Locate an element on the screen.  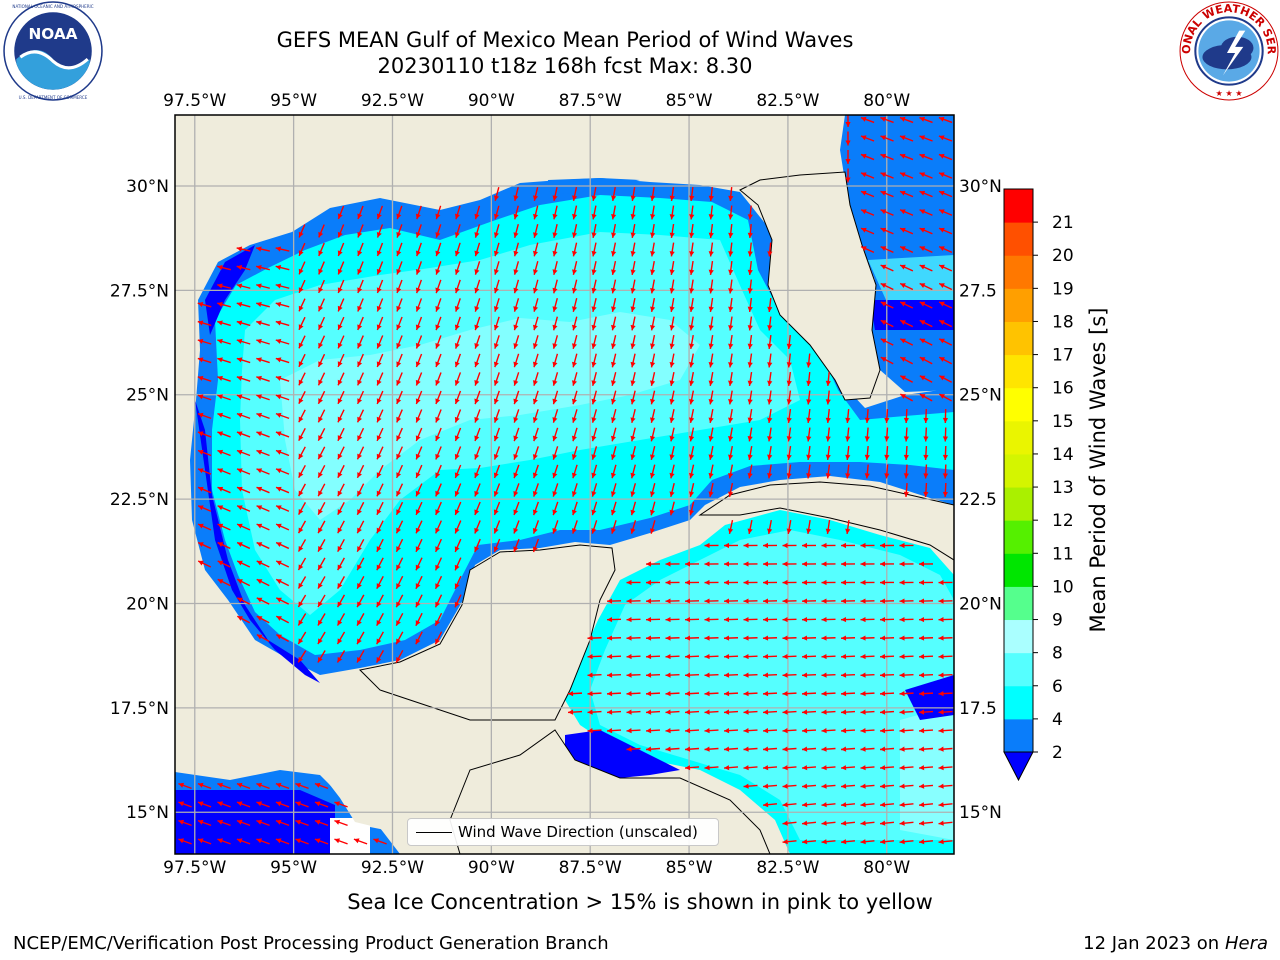
lat-tick-label-left: 27.5°N is located at coordinates (139, 291).